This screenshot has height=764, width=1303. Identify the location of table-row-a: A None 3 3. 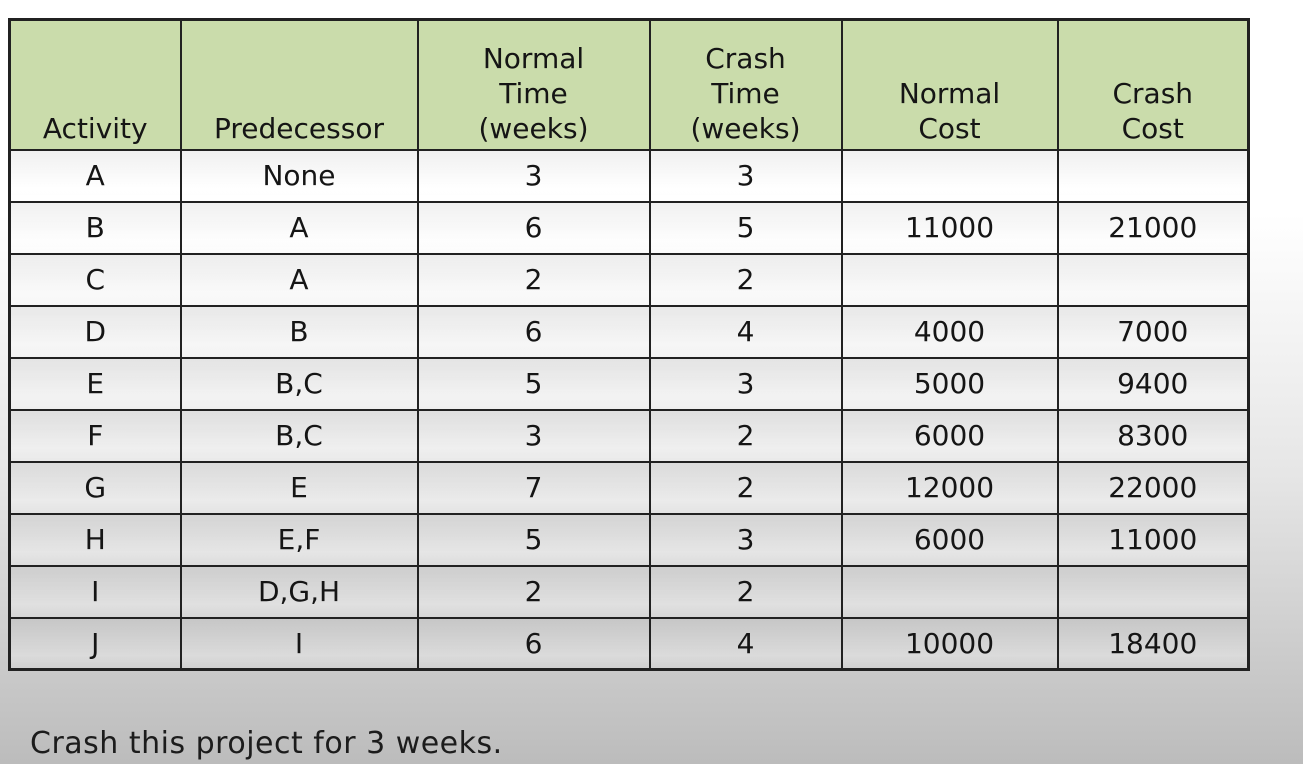
(629, 175).